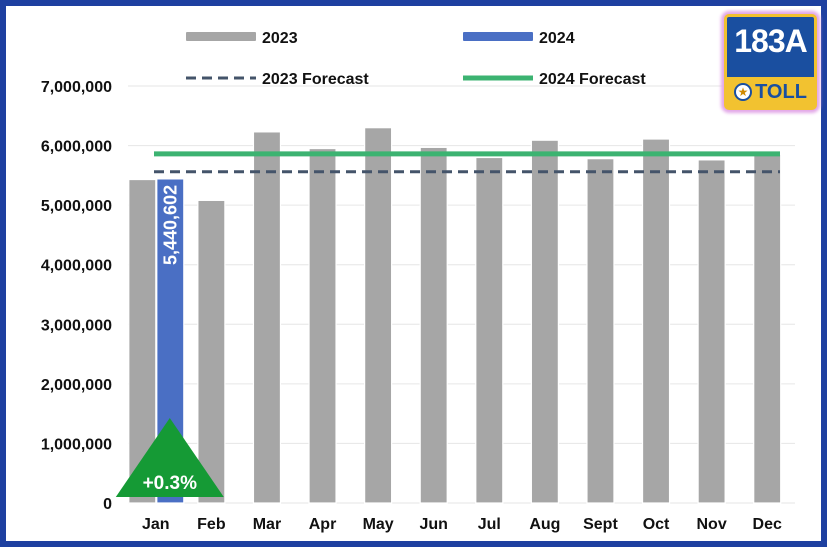  I want to click on bar-2023-dec, so click(767, 328).